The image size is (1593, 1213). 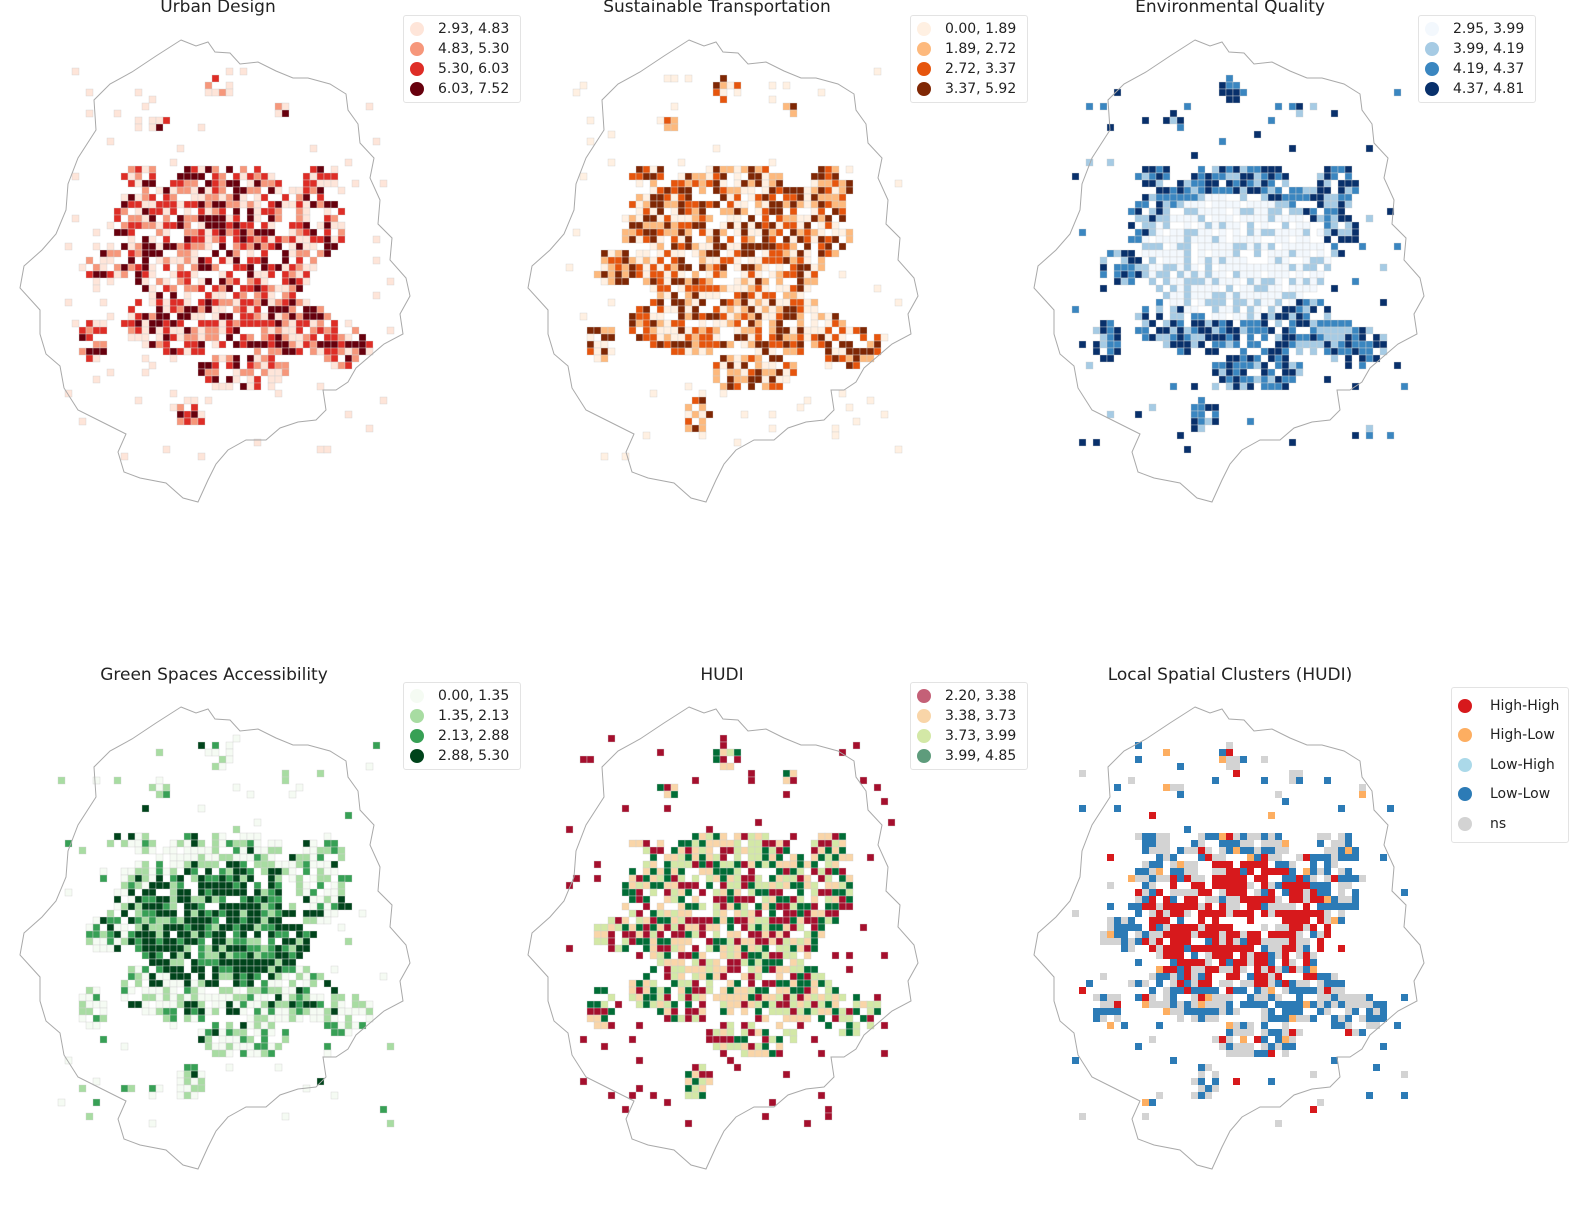 I want to click on legend-label: 6.03, 7.52, so click(x=474, y=89).